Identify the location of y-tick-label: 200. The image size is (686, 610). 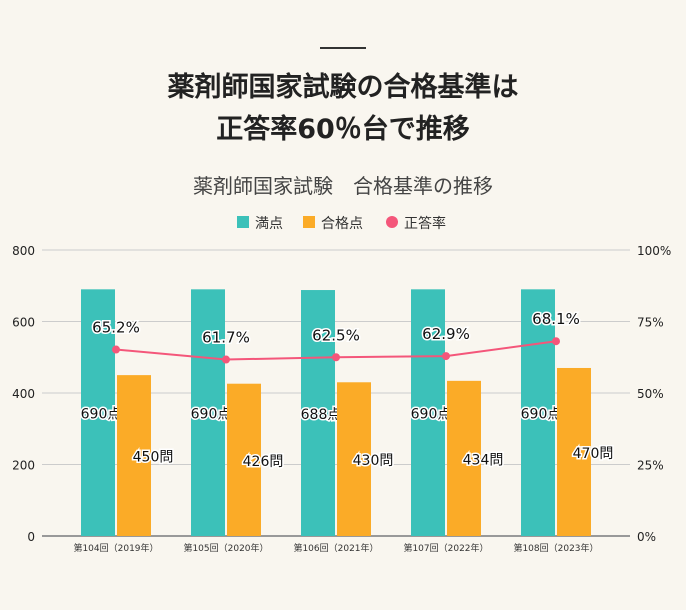
(23, 466).